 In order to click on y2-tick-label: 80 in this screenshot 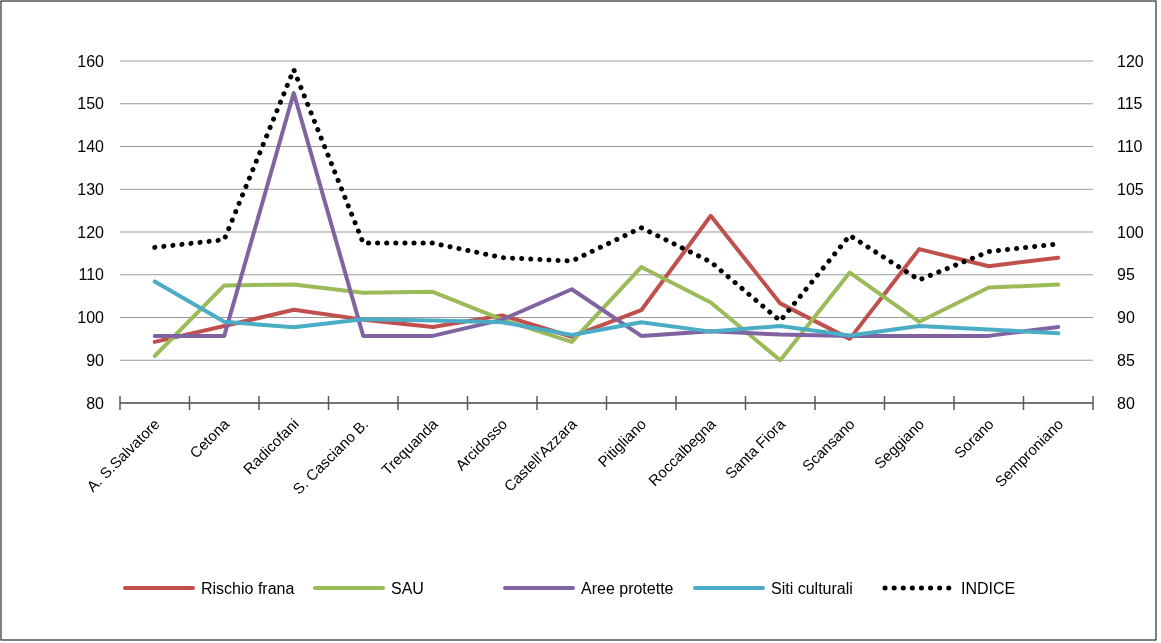, I will do `click(1126, 403)`.